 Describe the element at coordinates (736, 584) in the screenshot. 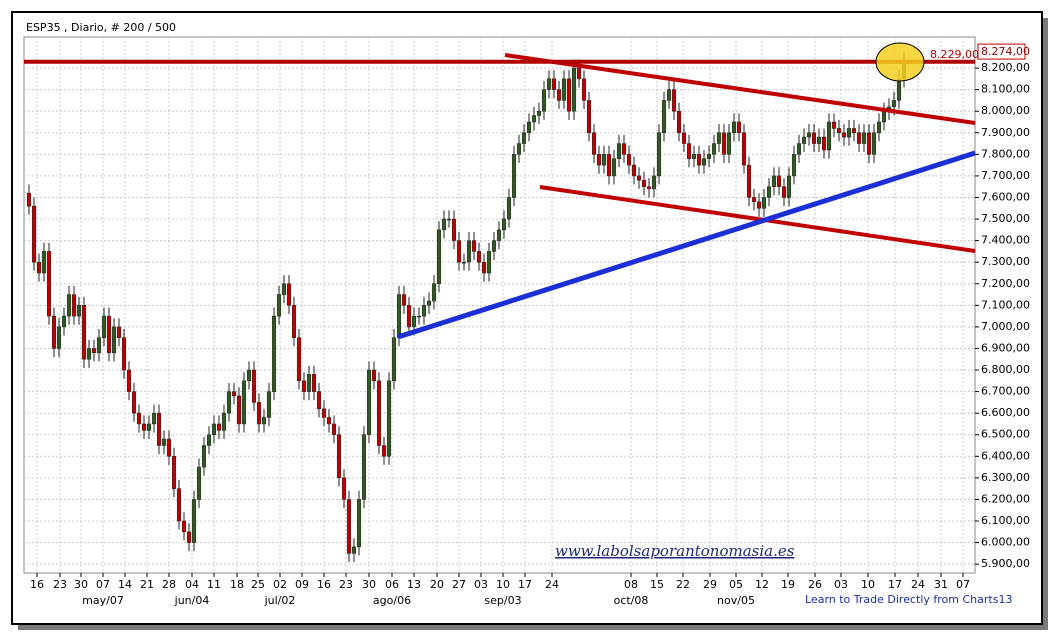

I see `x-tick-label: 05` at that location.